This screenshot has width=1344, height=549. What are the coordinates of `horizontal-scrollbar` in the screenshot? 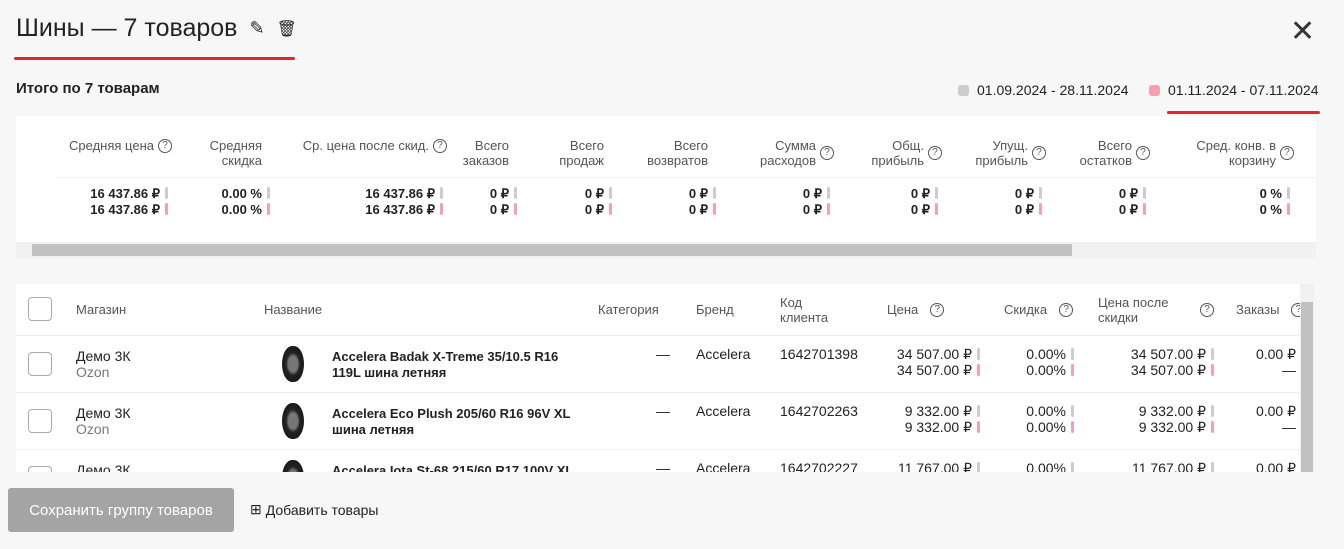 It's located at (666, 250).